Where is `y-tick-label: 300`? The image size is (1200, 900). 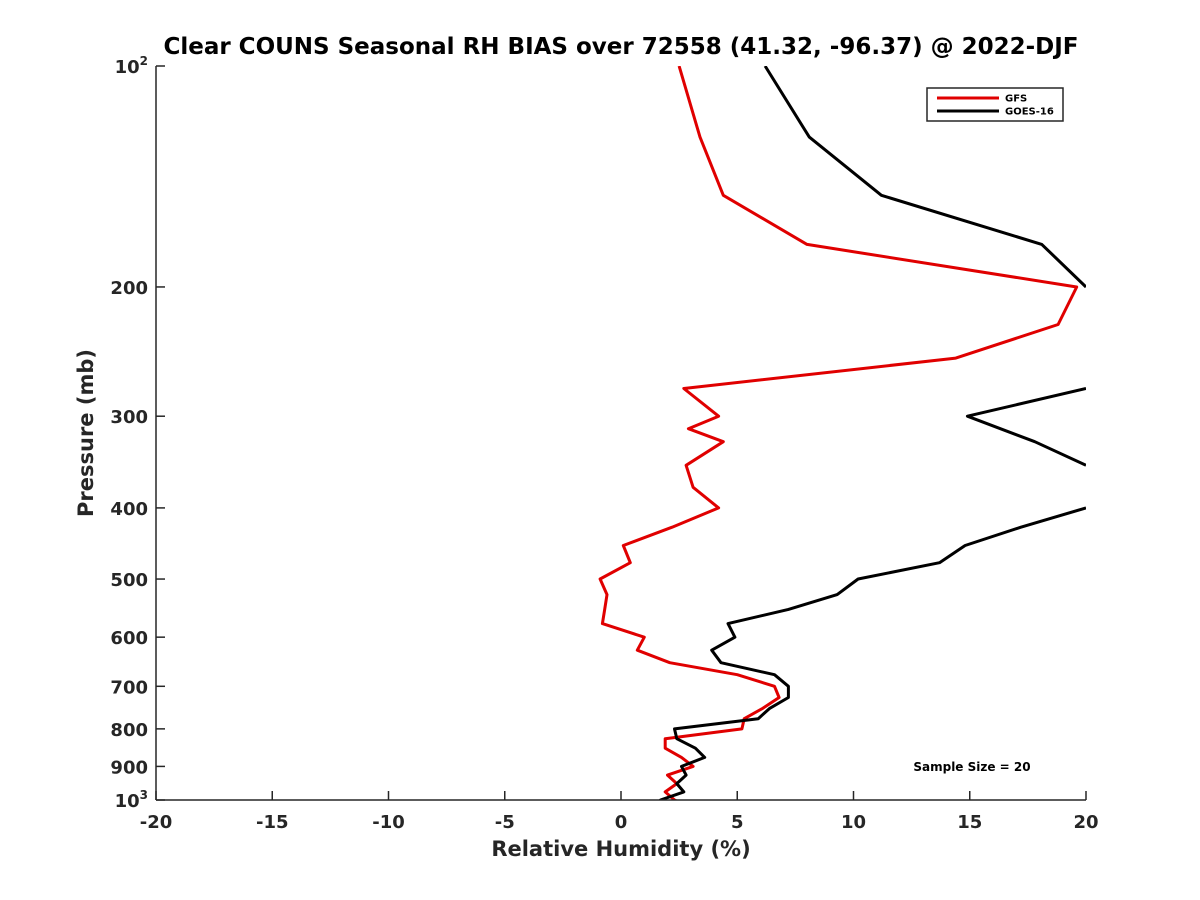 y-tick-label: 300 is located at coordinates (129, 417).